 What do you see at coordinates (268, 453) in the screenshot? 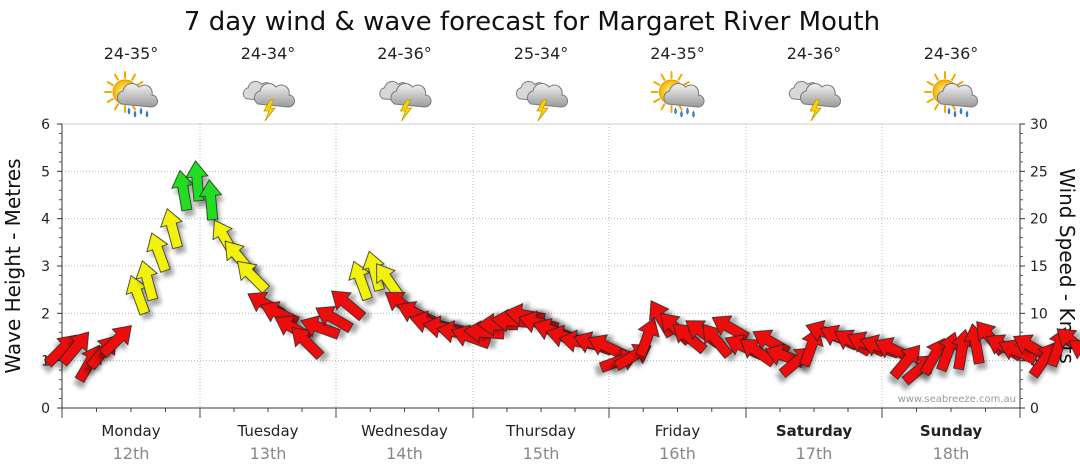
I see `day-date-label: 13th` at bounding box center [268, 453].